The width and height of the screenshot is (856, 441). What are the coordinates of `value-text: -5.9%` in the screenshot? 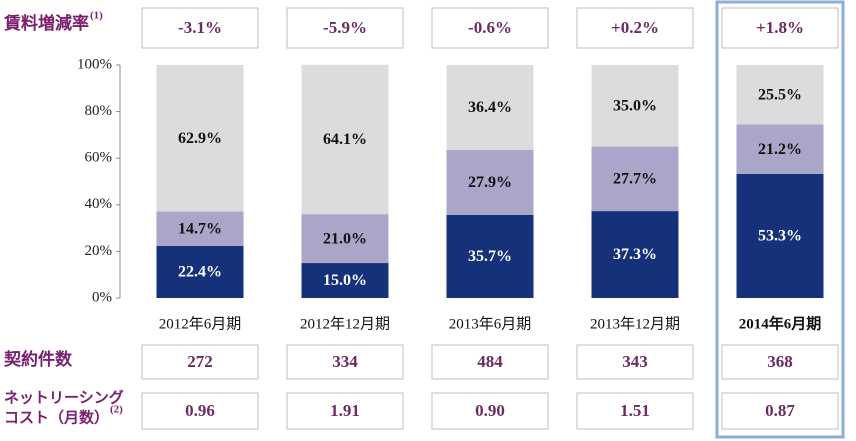 It's located at (345, 27).